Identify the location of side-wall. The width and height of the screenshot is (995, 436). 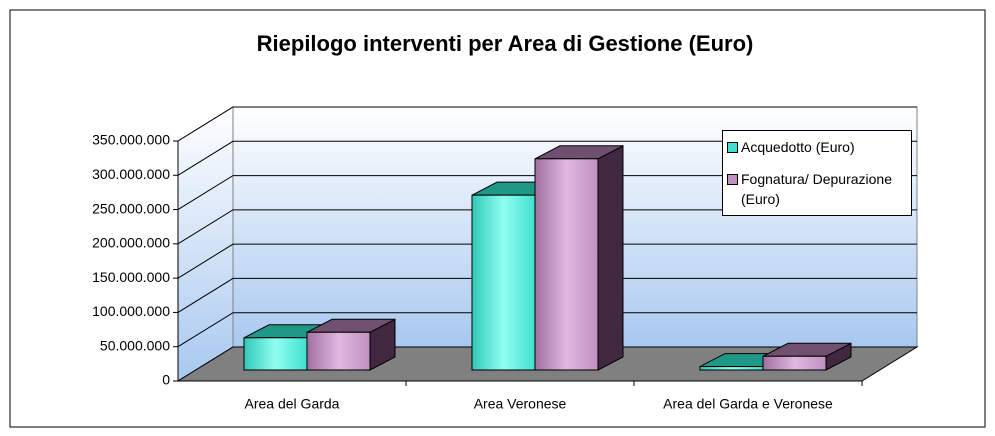
(205, 244).